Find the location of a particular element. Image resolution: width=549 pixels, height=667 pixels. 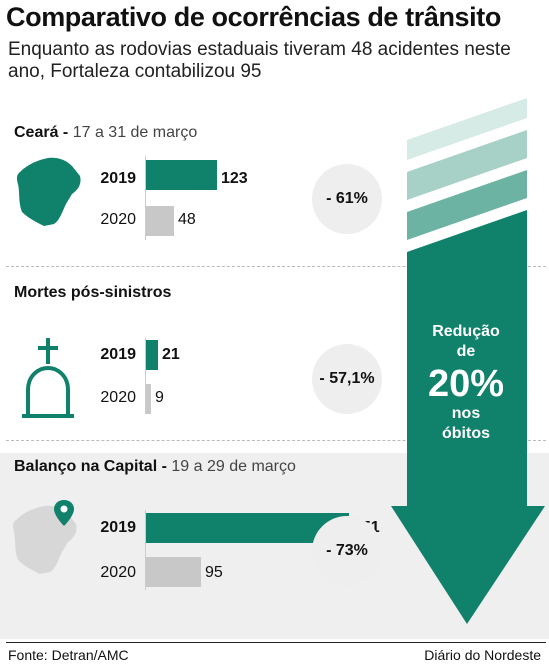

change-badge: - 57,1% is located at coordinates (347, 379).